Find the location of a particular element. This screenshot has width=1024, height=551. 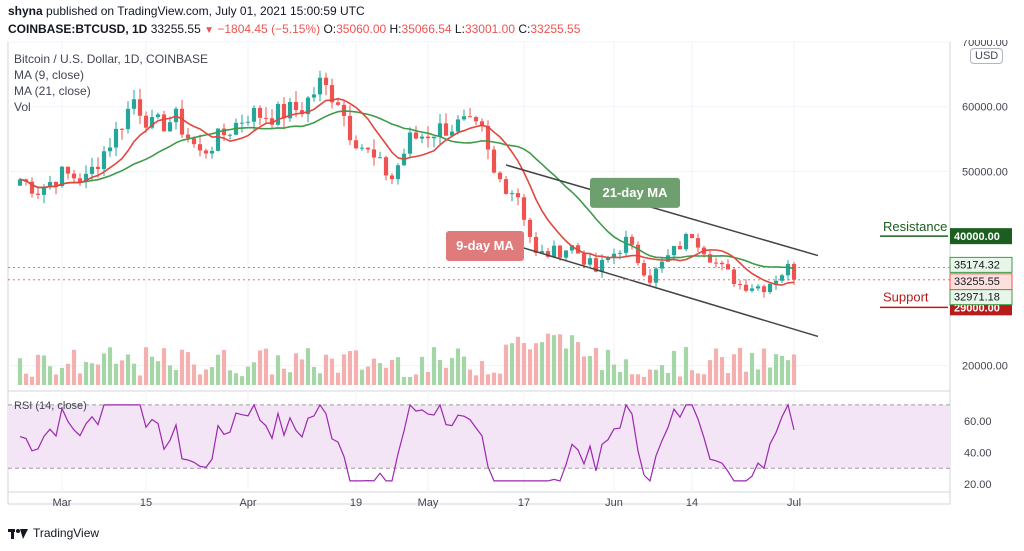

low-label: L: is located at coordinates (459, 29).